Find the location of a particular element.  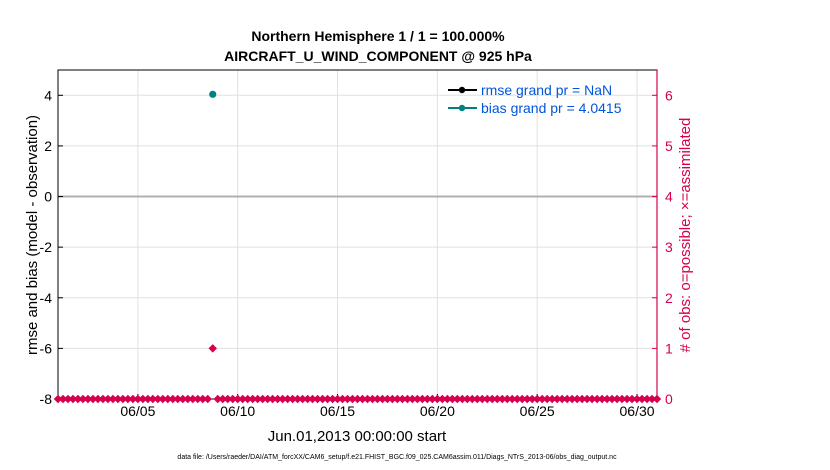

y2-tick-label: 5 is located at coordinates (669, 146).